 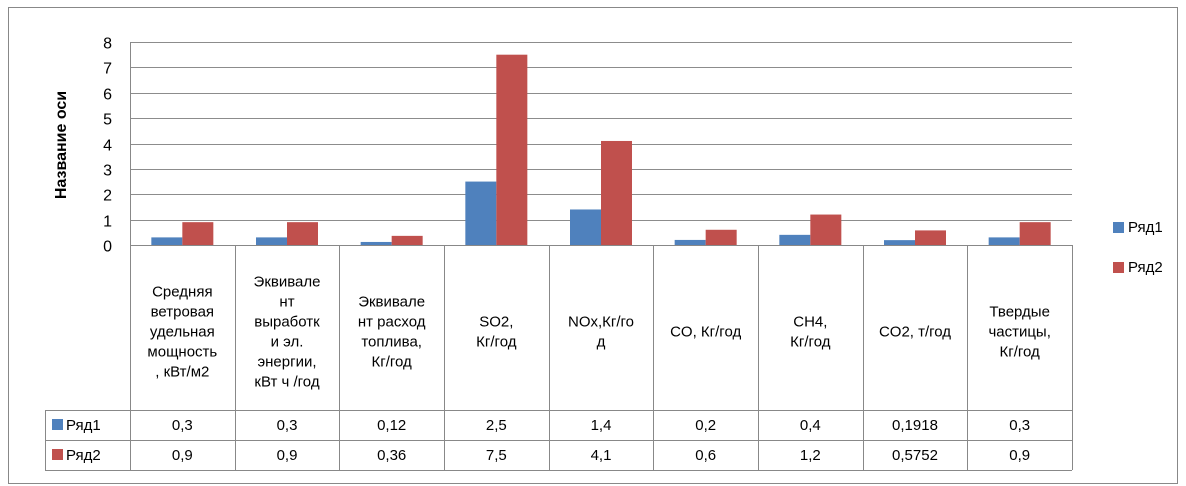 I want to click on category-label-line: нт, so click(x=286, y=302).